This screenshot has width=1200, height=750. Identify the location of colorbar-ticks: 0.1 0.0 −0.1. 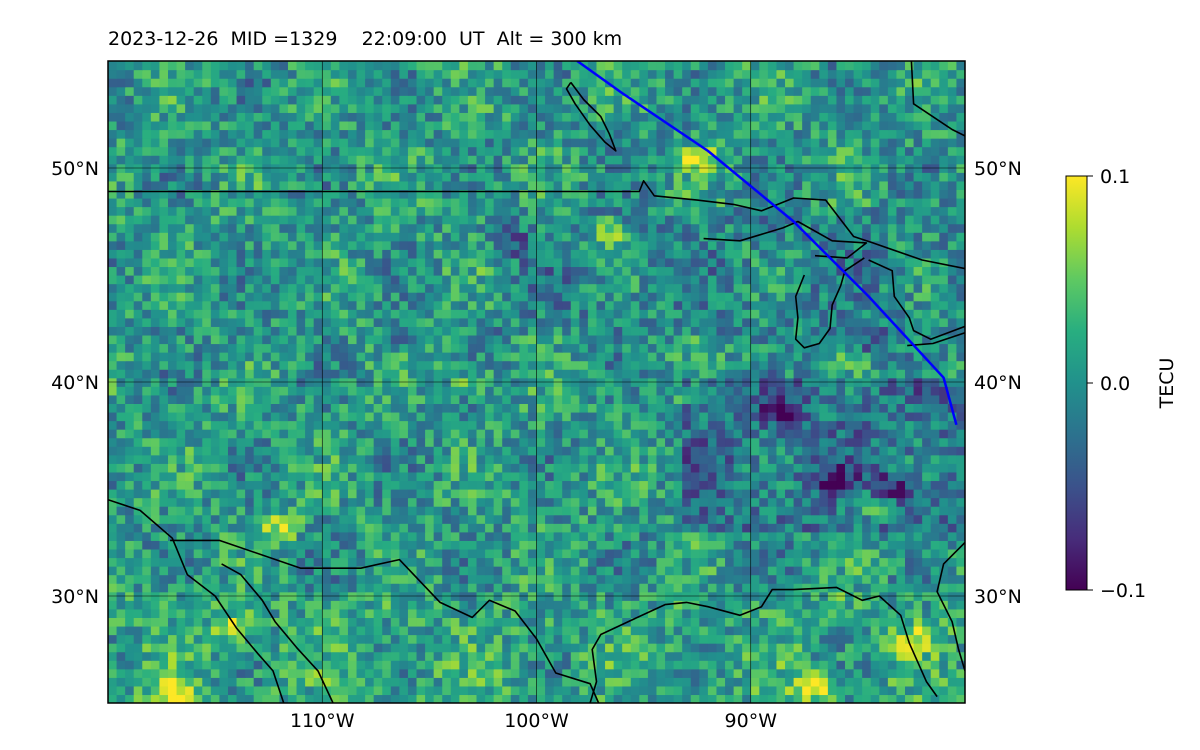
(1116, 384).